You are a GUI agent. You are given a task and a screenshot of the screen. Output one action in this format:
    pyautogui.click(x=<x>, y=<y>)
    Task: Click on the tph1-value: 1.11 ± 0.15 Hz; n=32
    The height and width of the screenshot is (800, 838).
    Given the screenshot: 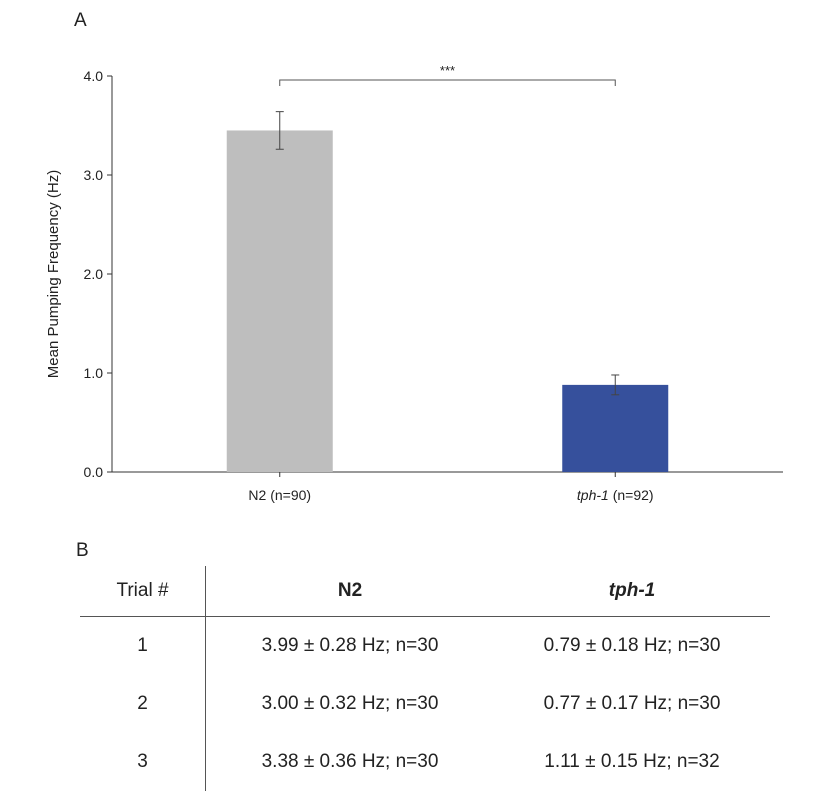 What is the action you would take?
    pyautogui.click(x=632, y=761)
    